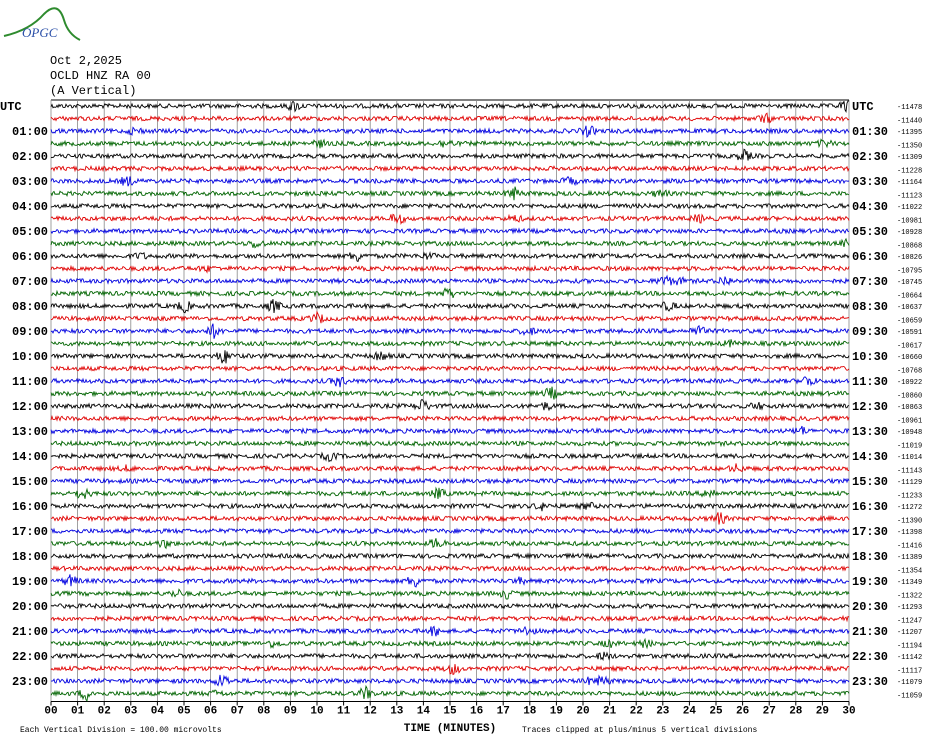  Describe the element at coordinates (796, 711) in the screenshot. I see `x-tick-label: 28` at that location.